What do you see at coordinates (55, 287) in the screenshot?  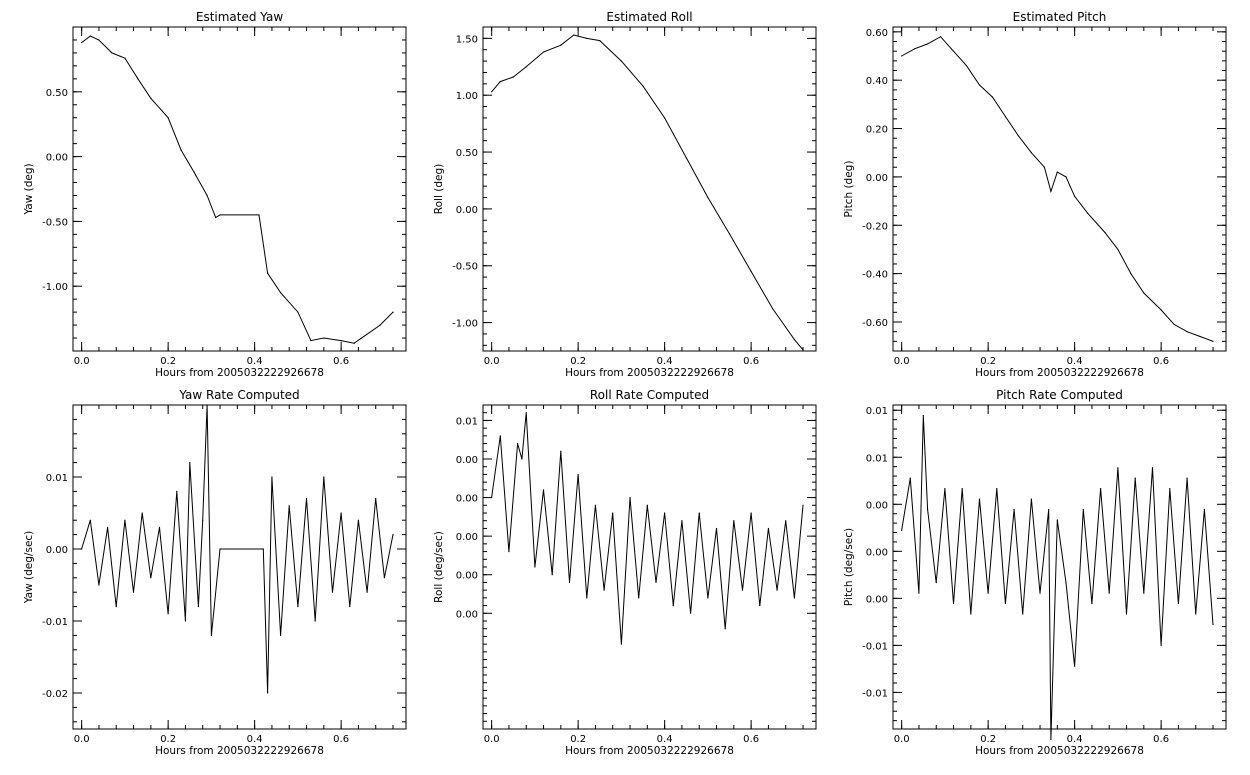 I see `yaw-ytick-label: -1.00` at bounding box center [55, 287].